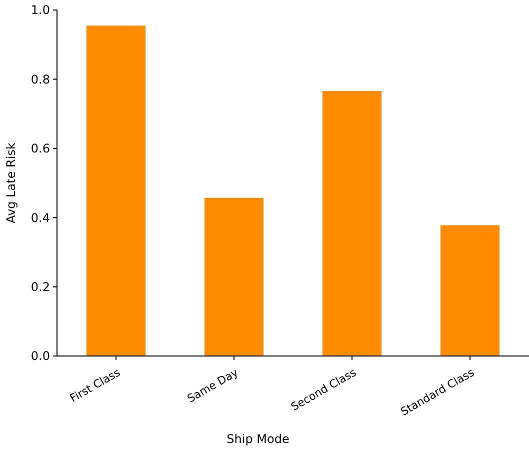 This screenshot has height=452, width=529. I want to click on y-tick-label: 0.6, so click(40, 149).